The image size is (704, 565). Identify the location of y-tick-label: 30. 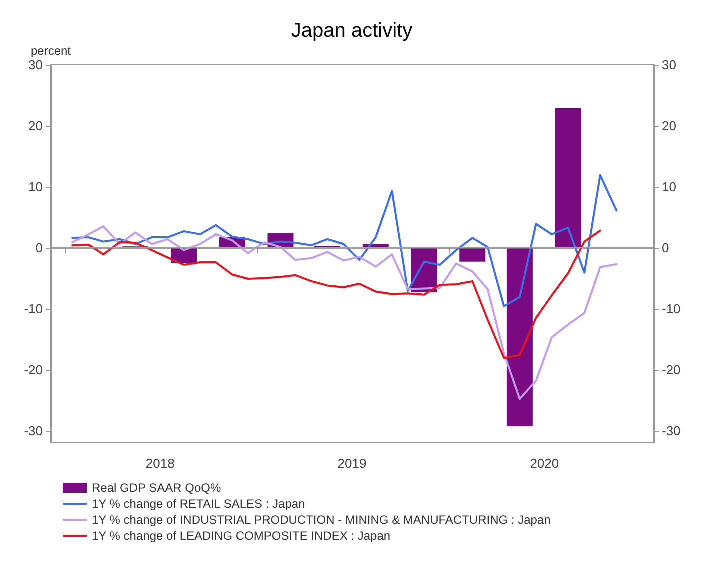
(35, 65).